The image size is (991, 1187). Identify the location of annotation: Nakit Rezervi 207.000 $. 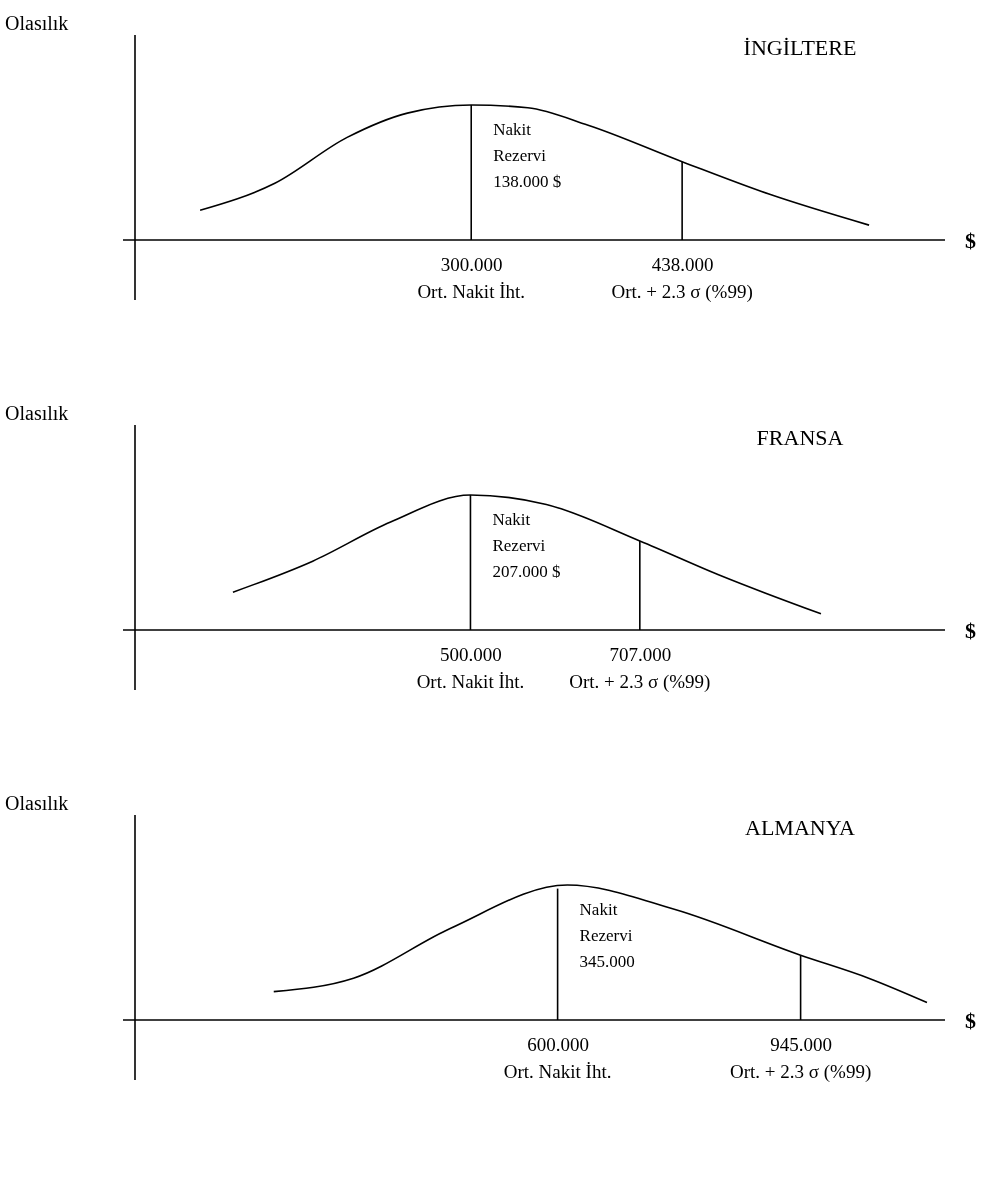
(526, 545).